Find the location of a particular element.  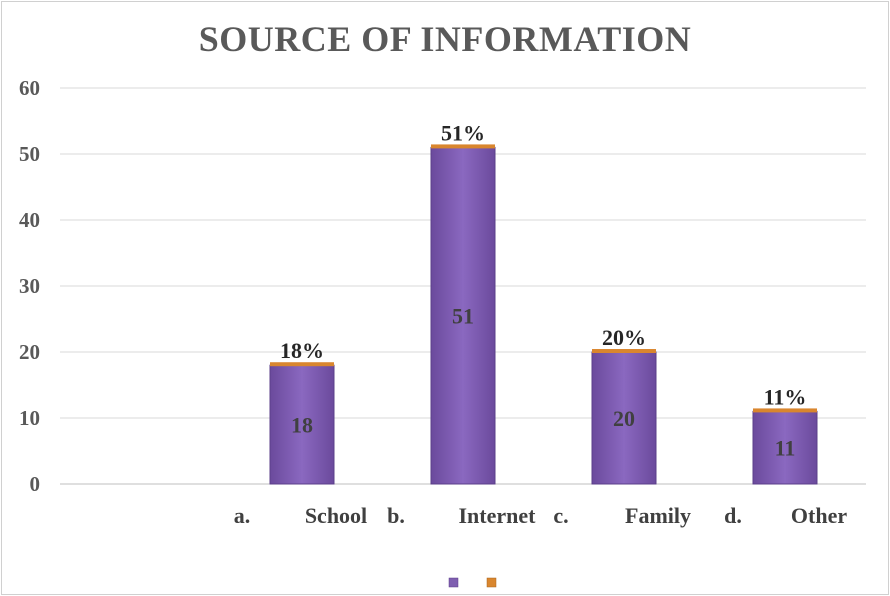

bar-value-label: 11 is located at coordinates (785, 448).